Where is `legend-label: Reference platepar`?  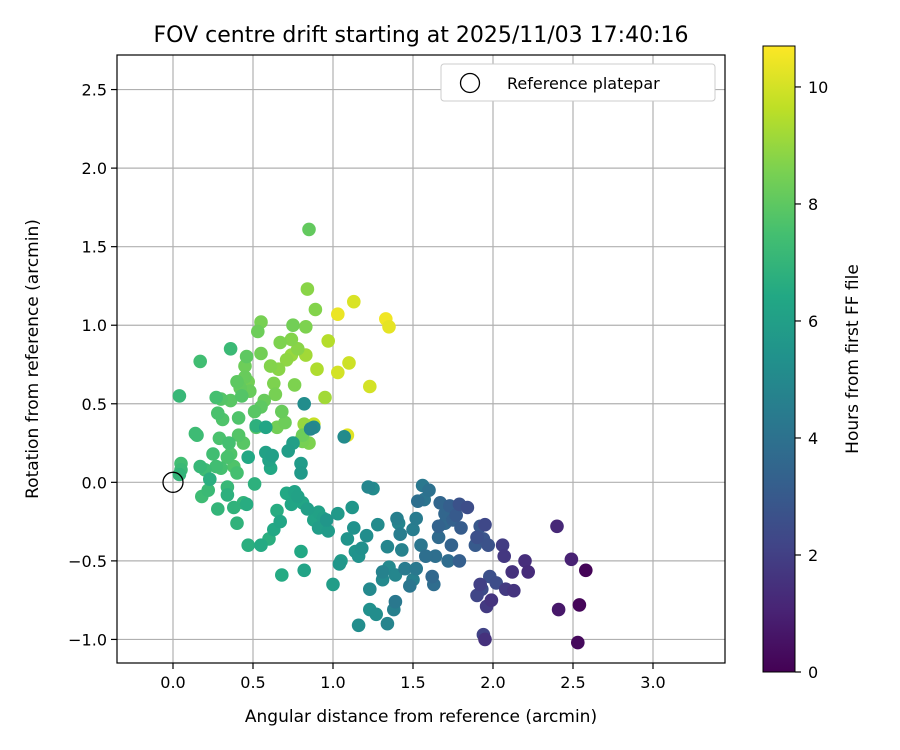 legend-label: Reference platepar is located at coordinates (583, 83).